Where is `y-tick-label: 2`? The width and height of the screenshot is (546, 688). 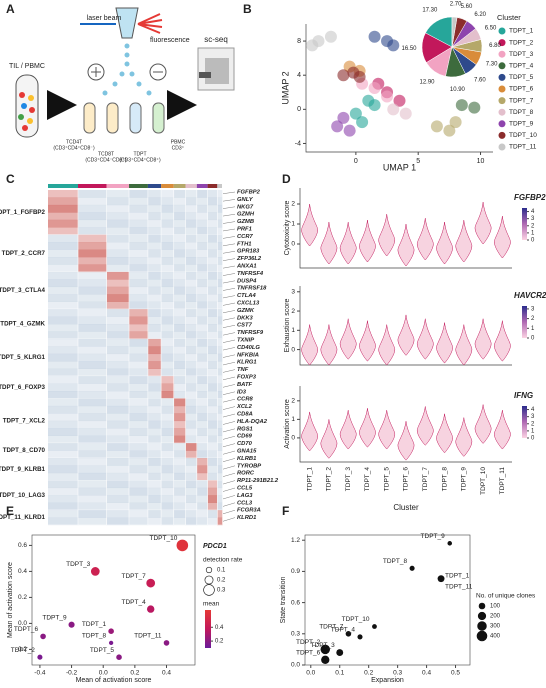 y-tick-label: 2 is located at coordinates (293, 401).